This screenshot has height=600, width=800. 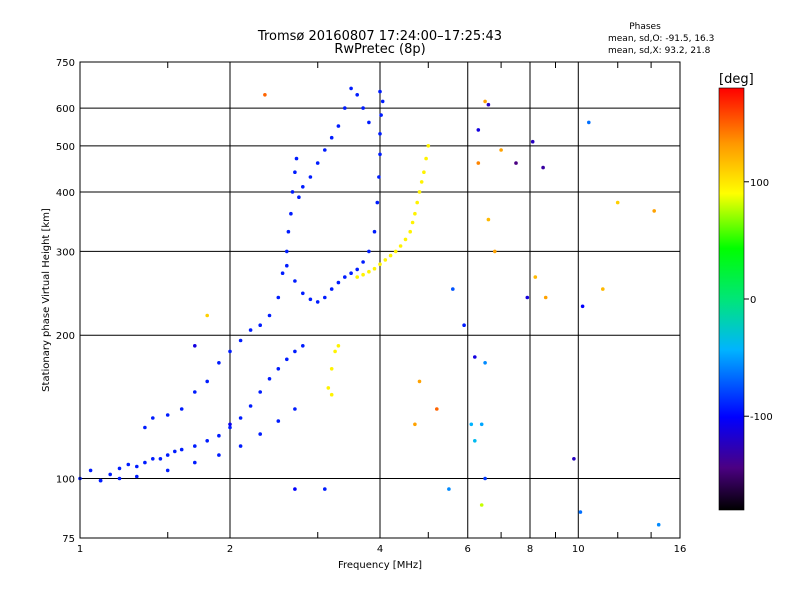 I want to click on x-tick-label: 2, so click(x=230, y=549).